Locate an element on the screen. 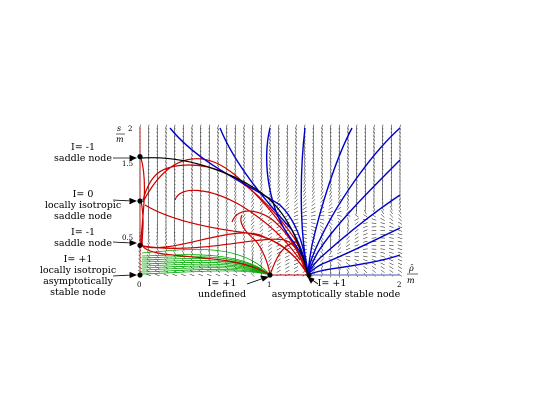  annotation-undefined-type: undefined is located at coordinates (222, 294).